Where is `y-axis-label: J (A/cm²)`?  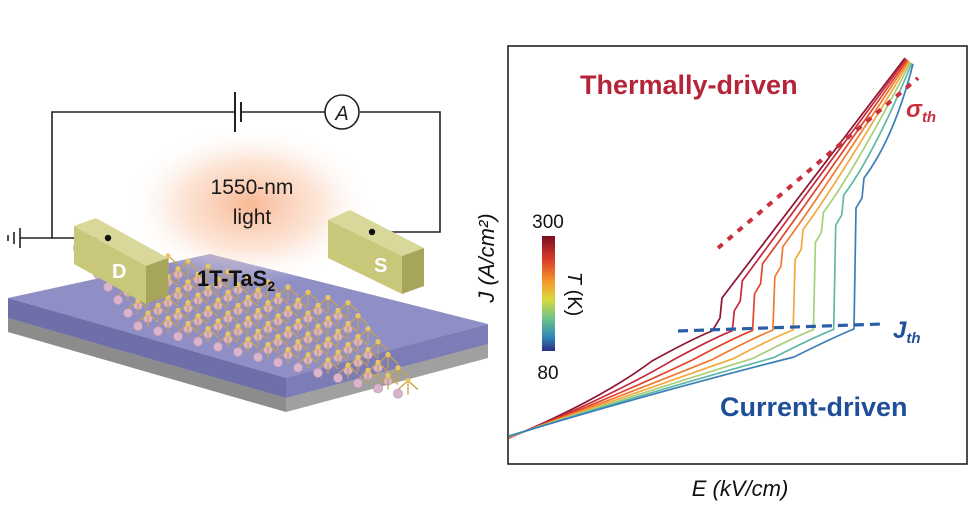 y-axis-label: J (A/cm²) is located at coordinates (486, 258).